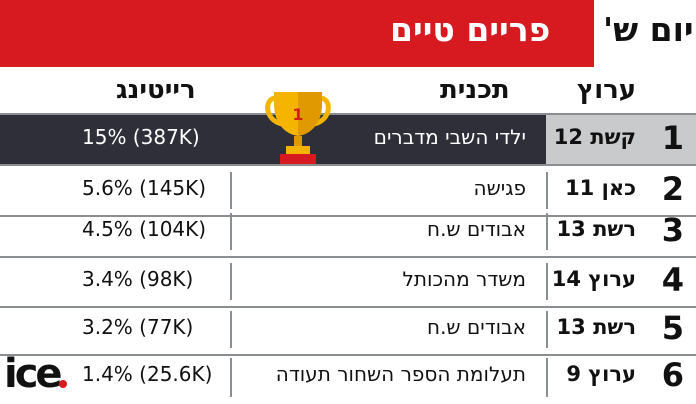 The width and height of the screenshot is (696, 404). What do you see at coordinates (400, 374) in the screenshot?
I see `program-name: תעלומת הספר השחור תעודה` at bounding box center [400, 374].